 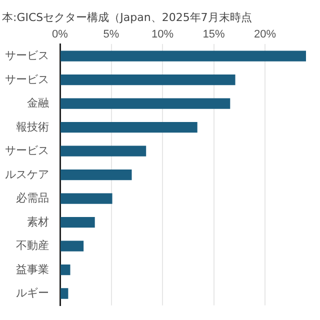 I want to click on y-tick-label: 素材, so click(x=38, y=221).